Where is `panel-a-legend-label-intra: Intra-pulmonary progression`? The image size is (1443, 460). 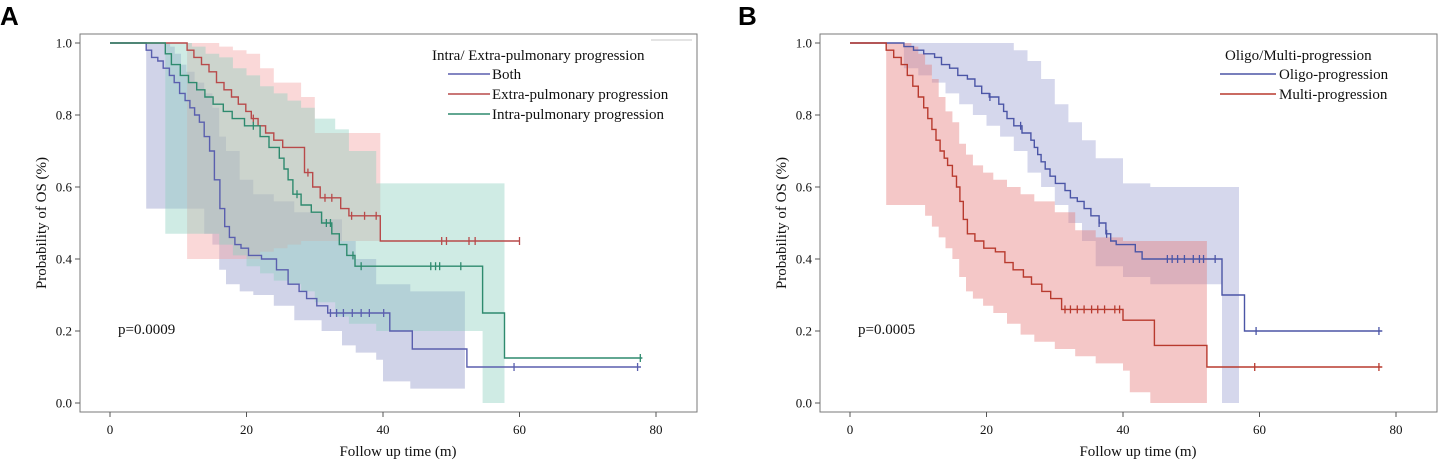 panel-a-legend-label-intra: Intra-pulmonary progression is located at coordinates (578, 115).